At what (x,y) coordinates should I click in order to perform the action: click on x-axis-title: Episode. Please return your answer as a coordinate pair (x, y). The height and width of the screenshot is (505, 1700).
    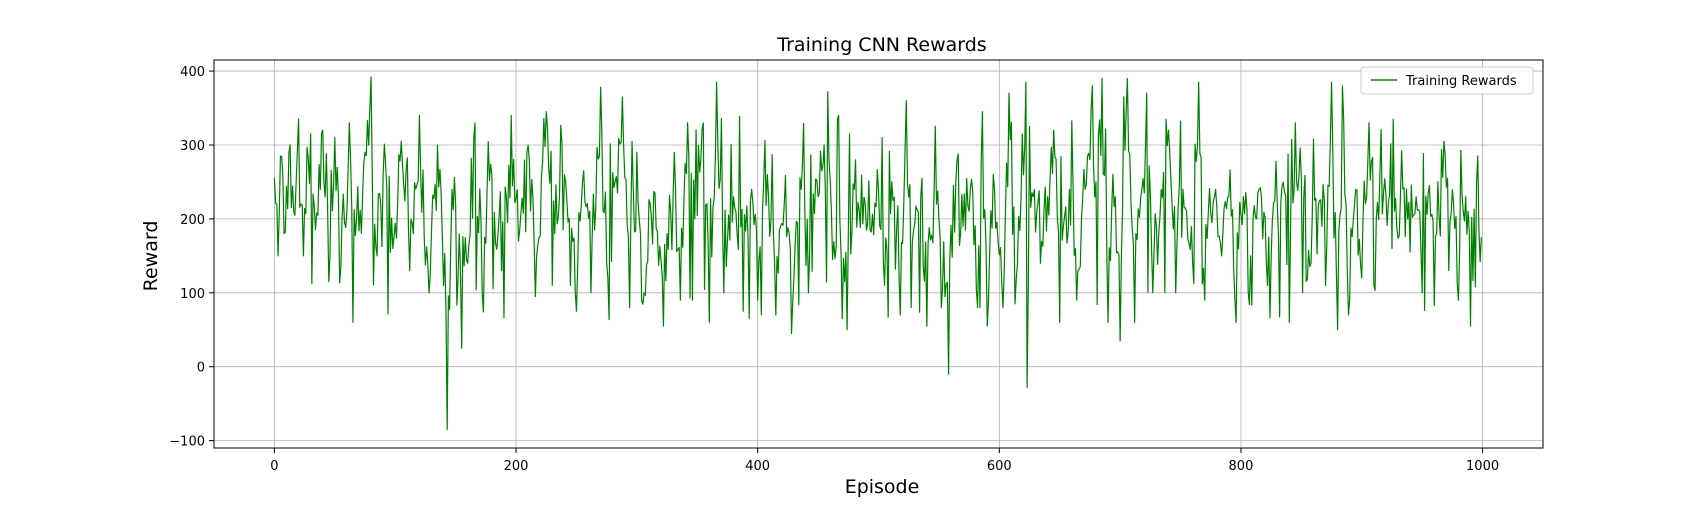
    Looking at the image, I should click on (882, 487).